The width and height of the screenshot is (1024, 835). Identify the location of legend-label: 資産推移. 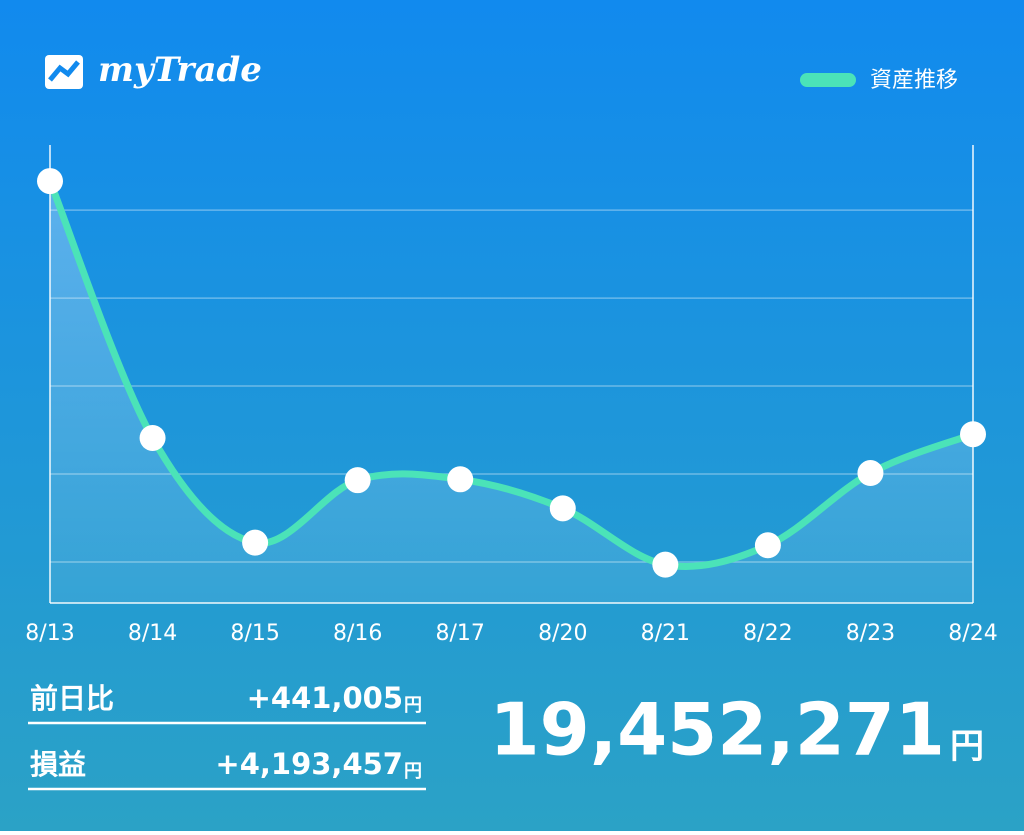
(914, 80).